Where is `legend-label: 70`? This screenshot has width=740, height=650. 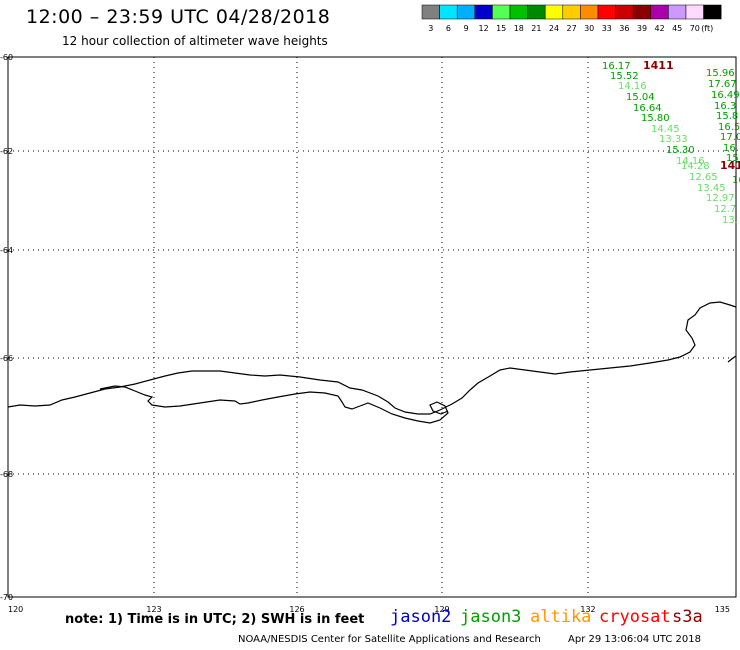 legend-label: 70 is located at coordinates (695, 28).